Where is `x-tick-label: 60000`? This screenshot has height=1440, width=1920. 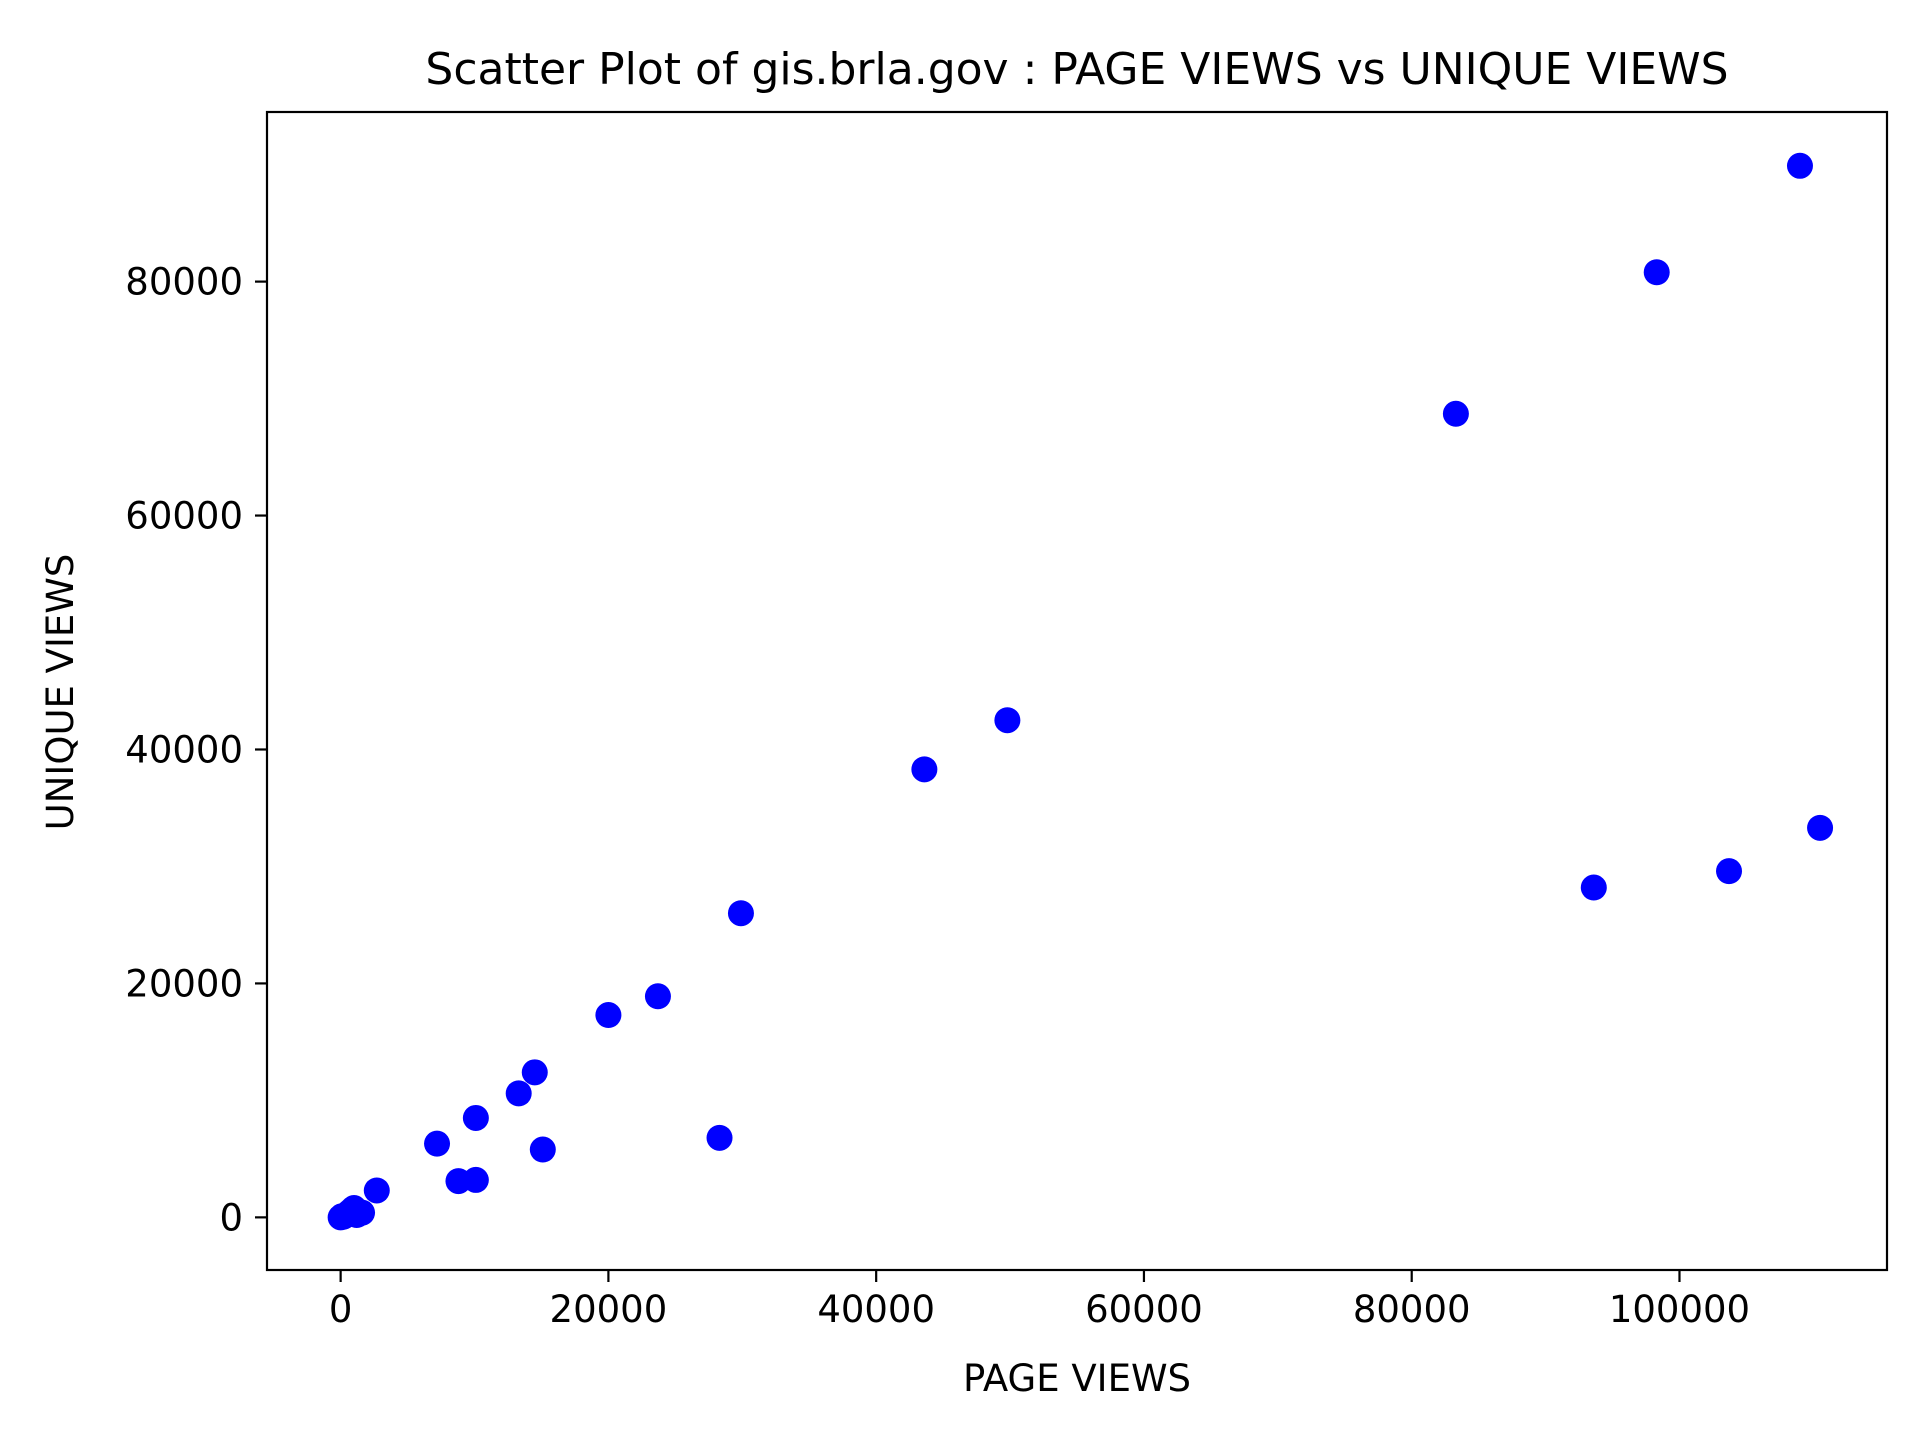
x-tick-label: 60000 is located at coordinates (1144, 1309).